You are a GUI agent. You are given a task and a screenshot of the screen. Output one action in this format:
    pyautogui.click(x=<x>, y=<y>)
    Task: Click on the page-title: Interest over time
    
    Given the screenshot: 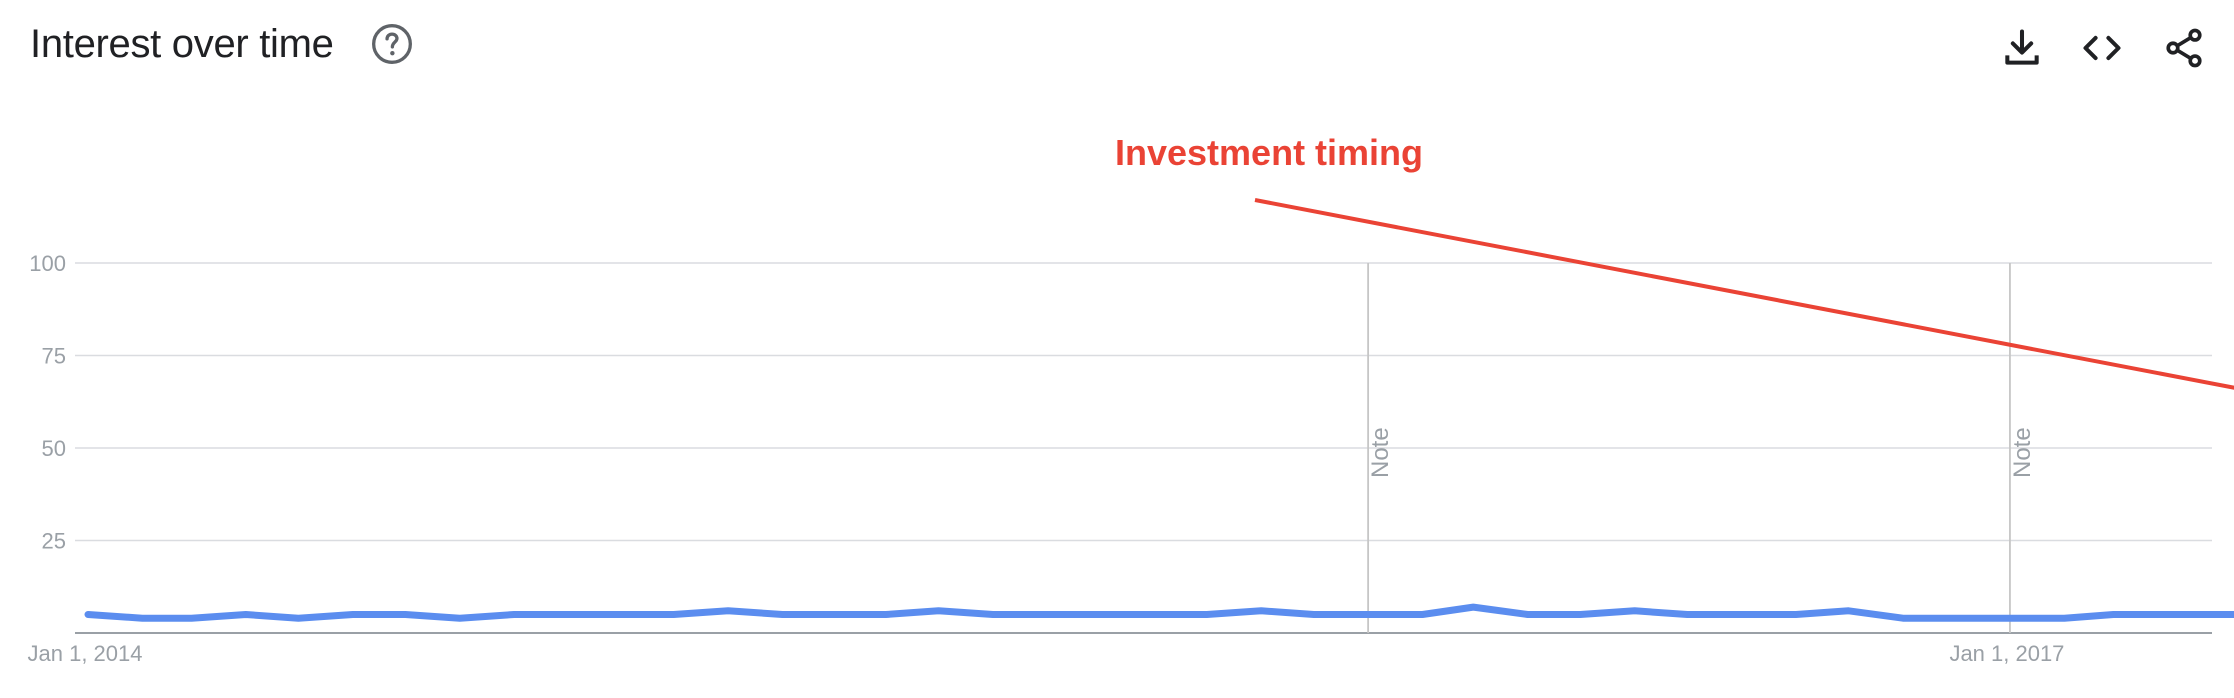 What is the action you would take?
    pyautogui.click(x=182, y=44)
    